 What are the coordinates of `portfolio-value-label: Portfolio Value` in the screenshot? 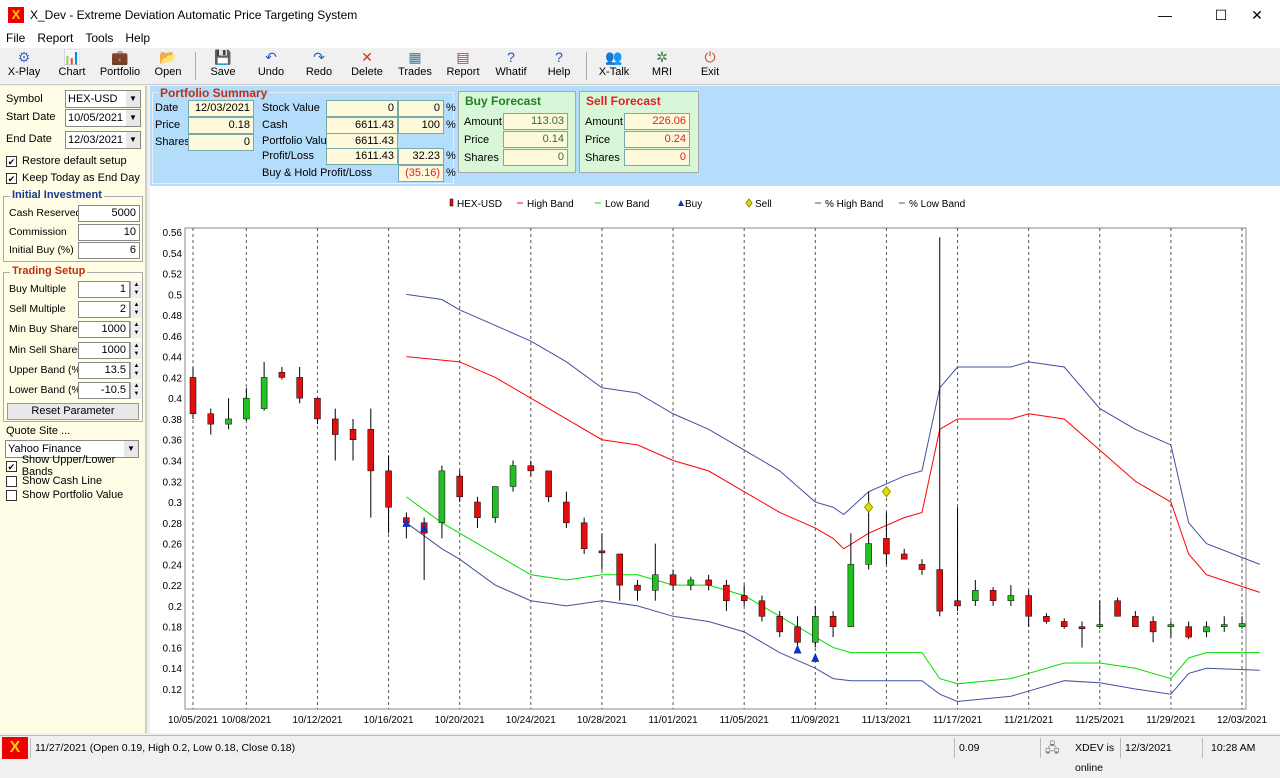 It's located at (297, 141).